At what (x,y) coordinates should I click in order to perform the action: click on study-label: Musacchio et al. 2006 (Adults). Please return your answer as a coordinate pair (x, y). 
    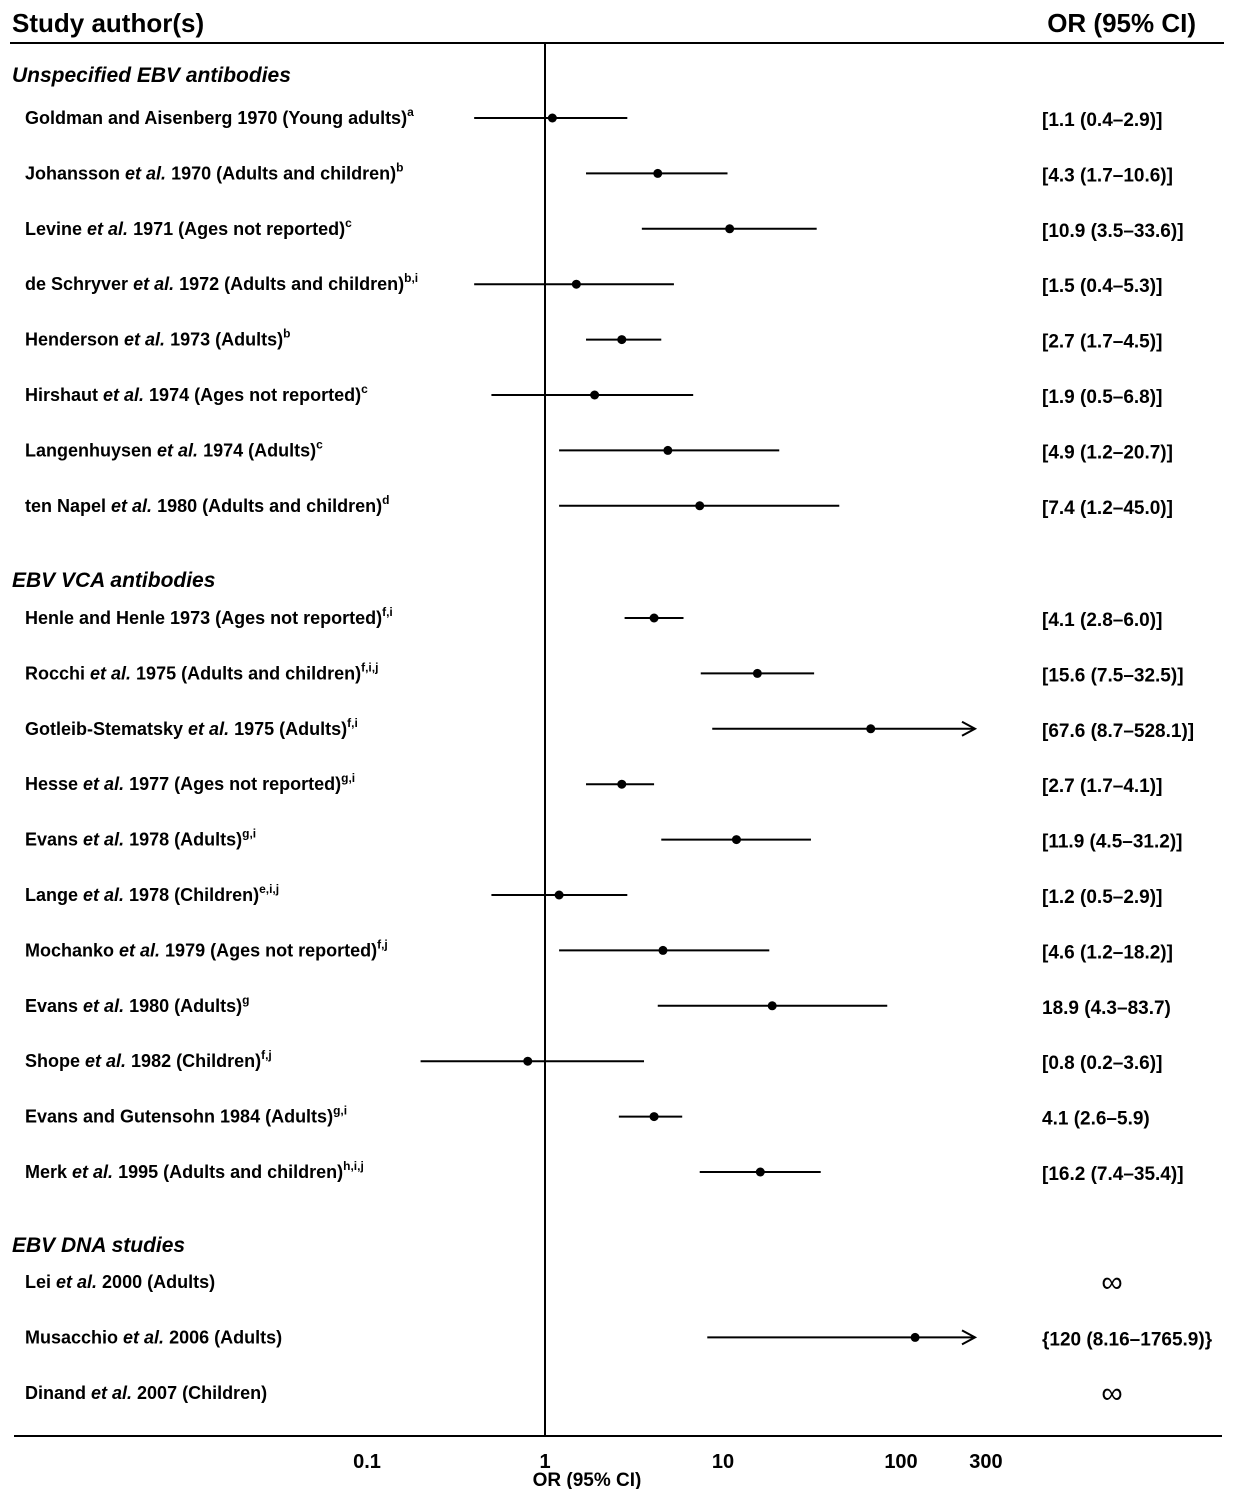
    Looking at the image, I should click on (153, 1337).